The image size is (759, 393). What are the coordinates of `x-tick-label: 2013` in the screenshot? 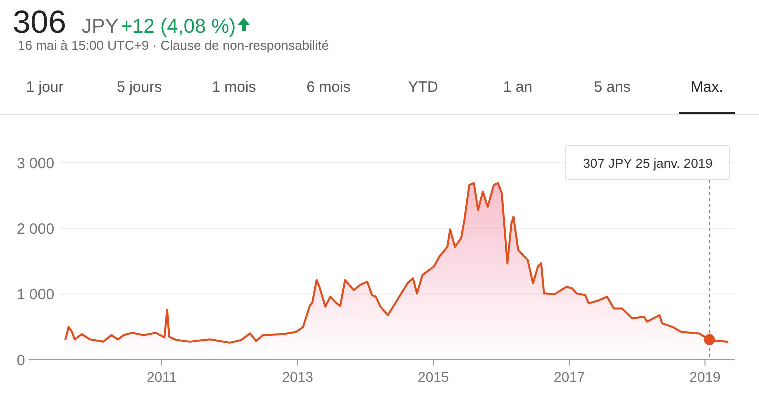 It's located at (298, 377).